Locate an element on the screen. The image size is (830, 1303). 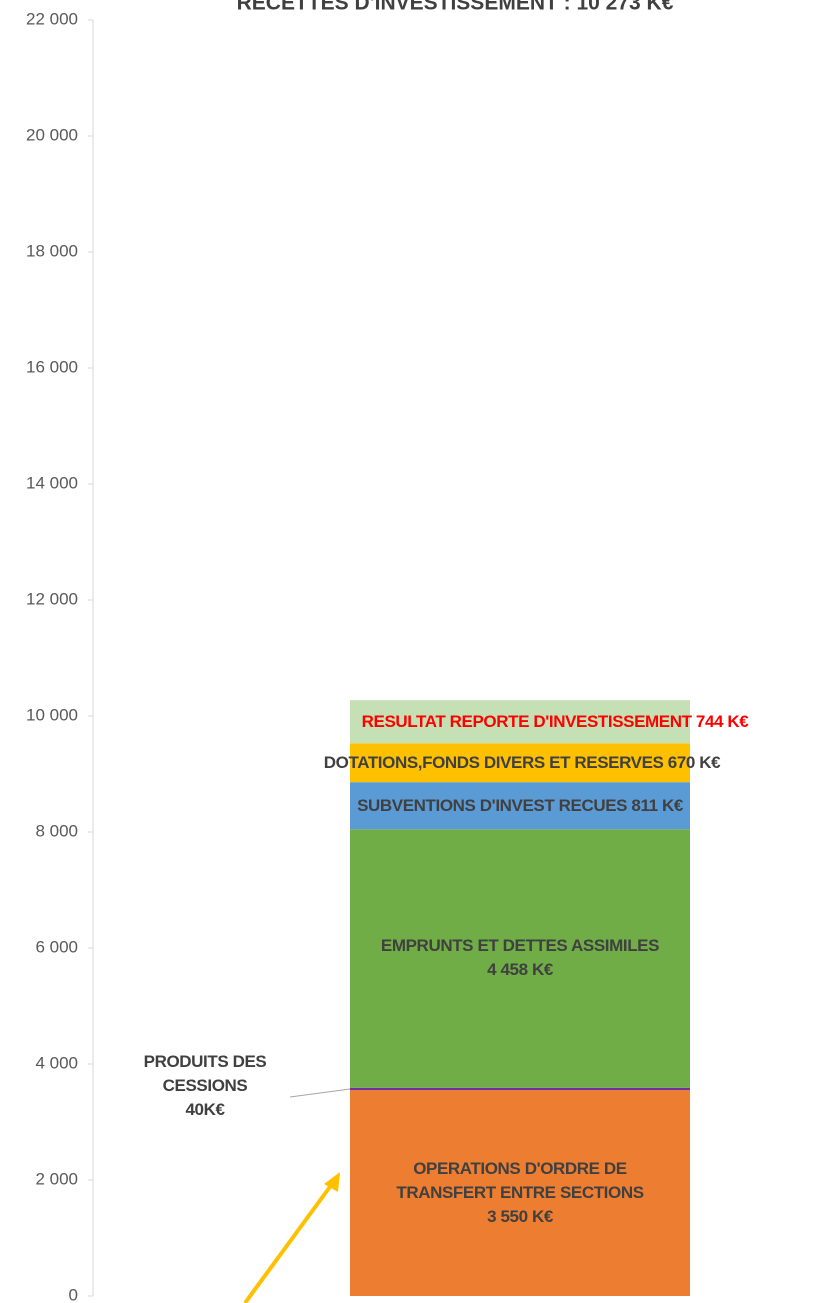
y-tick-label: 16 000 is located at coordinates (52, 366).